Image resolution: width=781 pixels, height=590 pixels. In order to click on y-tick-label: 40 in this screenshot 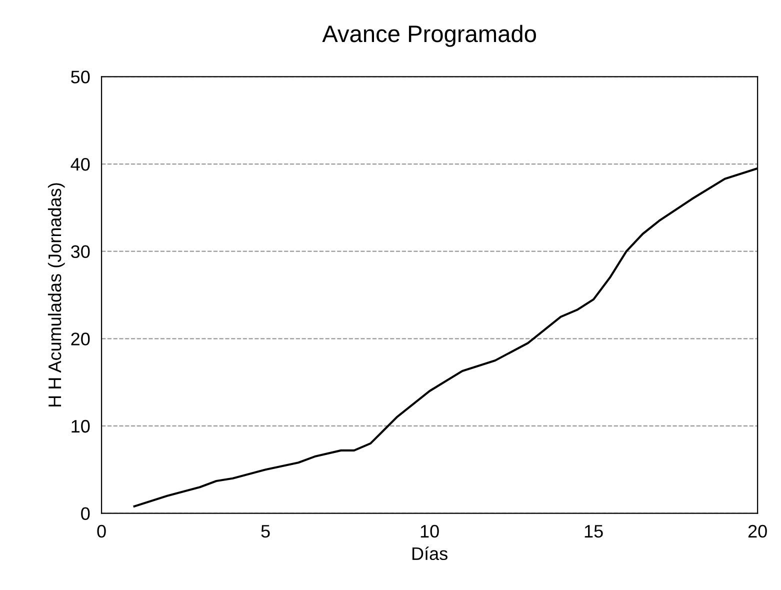, I will do `click(80, 164)`.